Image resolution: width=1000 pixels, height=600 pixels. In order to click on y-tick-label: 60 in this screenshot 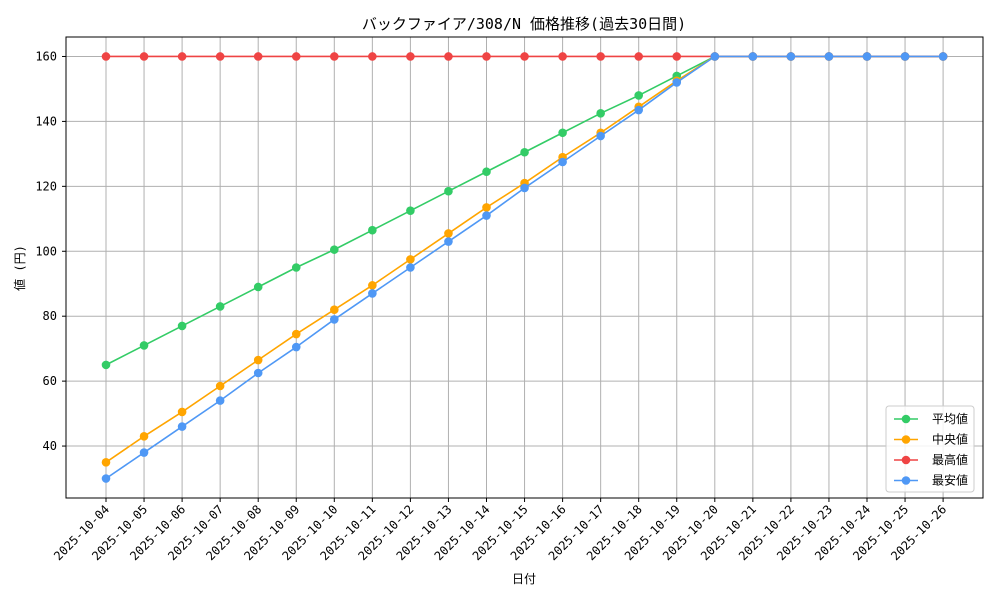, I will do `click(50, 381)`.